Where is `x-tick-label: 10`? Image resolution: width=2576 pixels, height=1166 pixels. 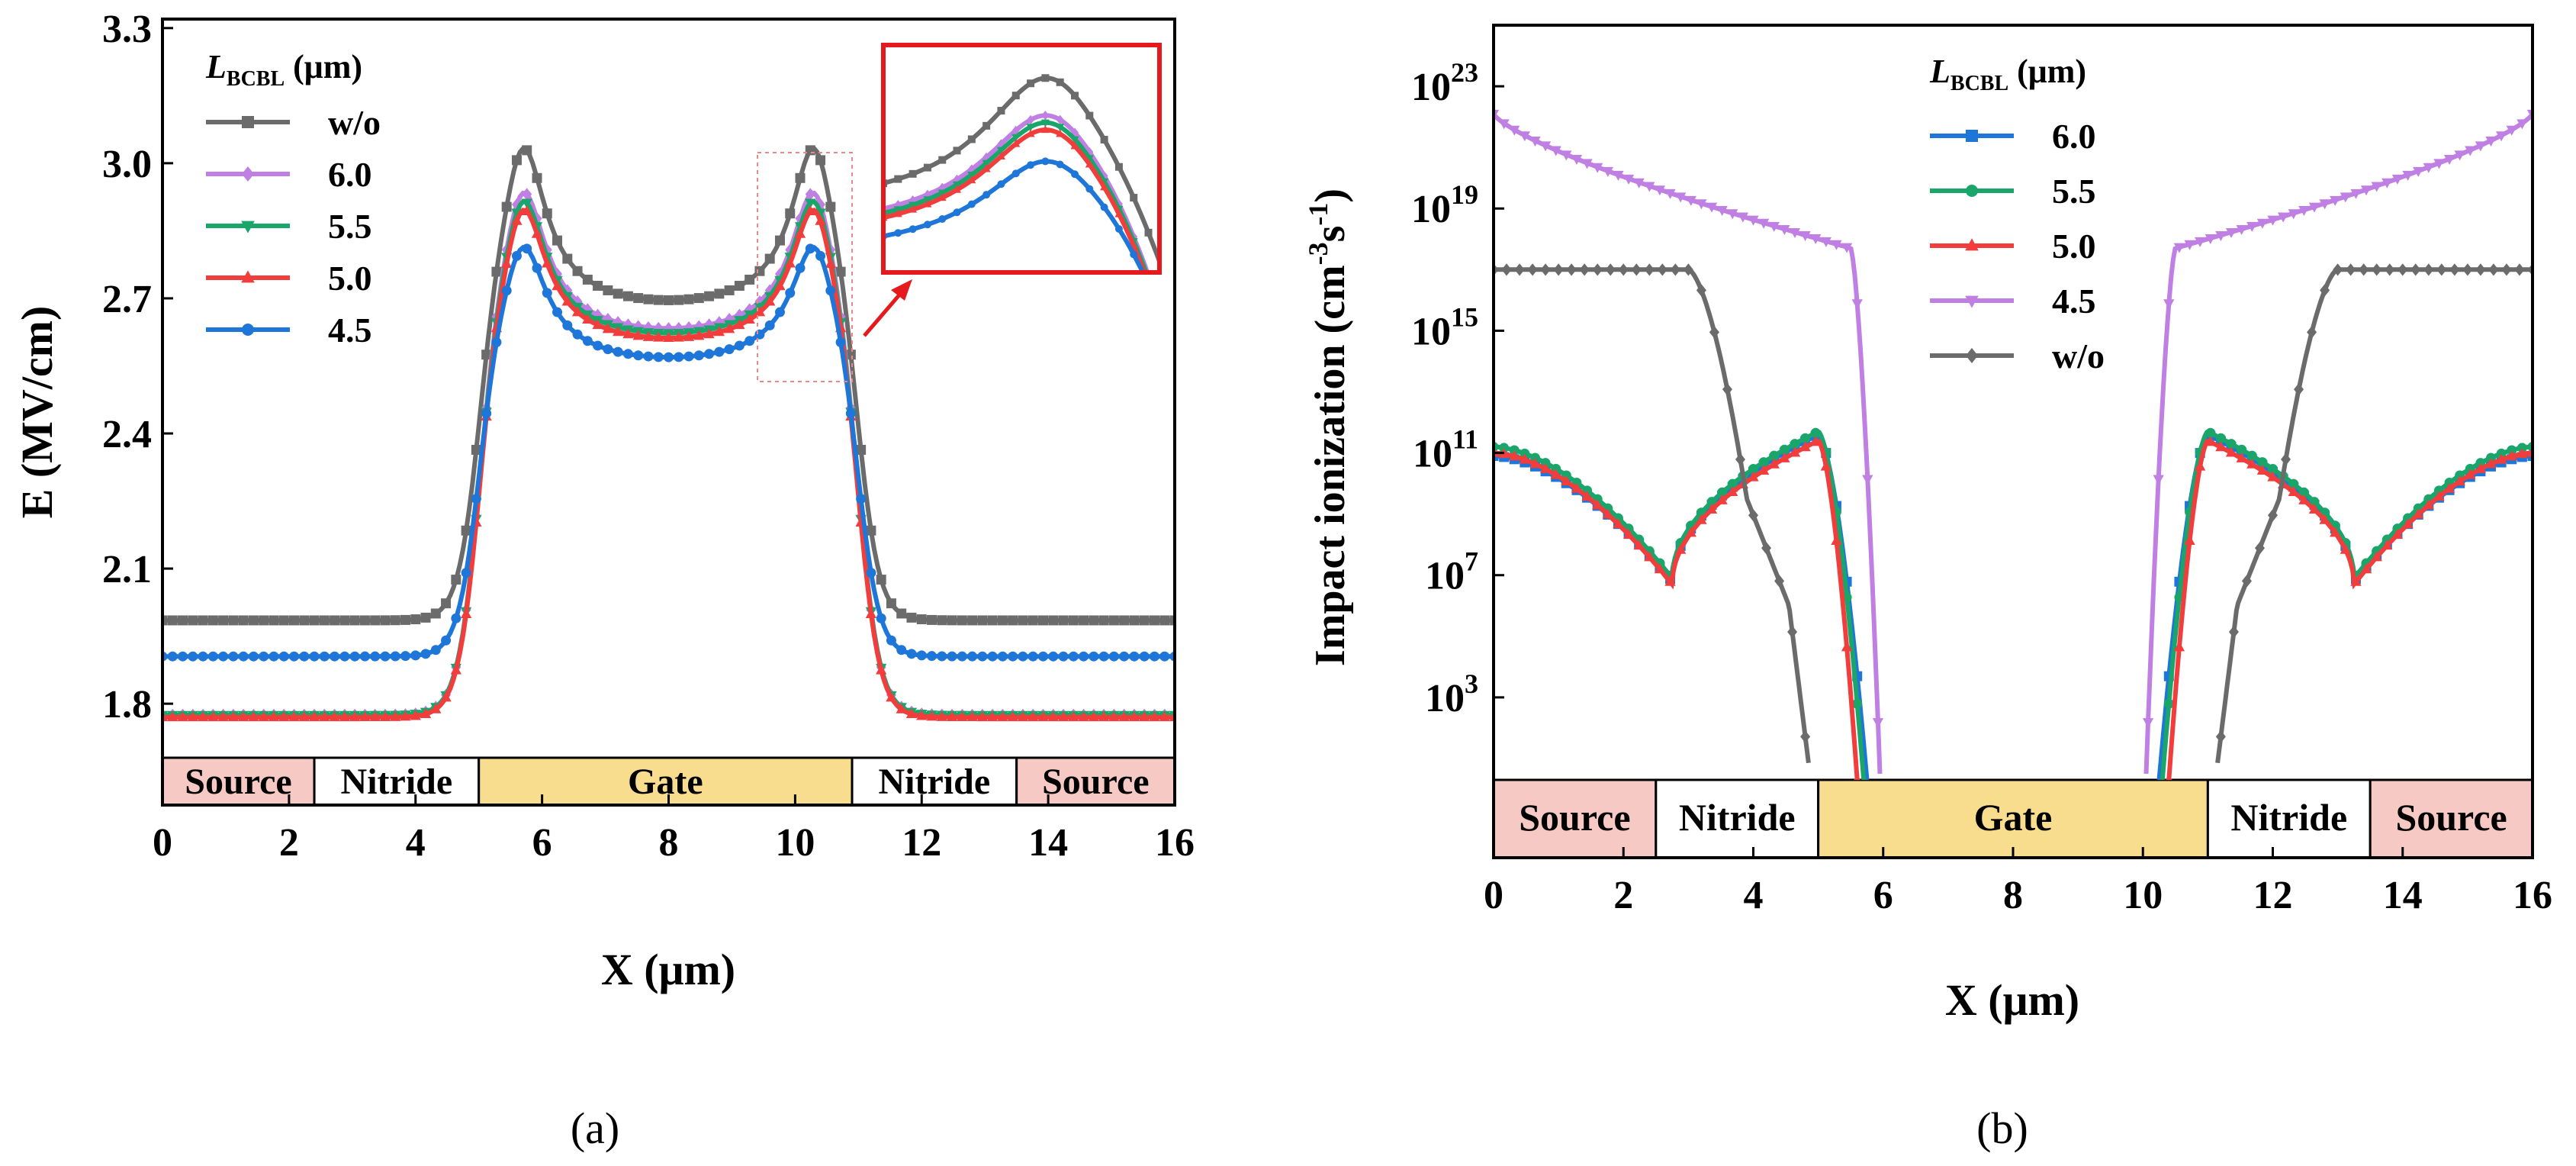 x-tick-label: 10 is located at coordinates (2143, 895).